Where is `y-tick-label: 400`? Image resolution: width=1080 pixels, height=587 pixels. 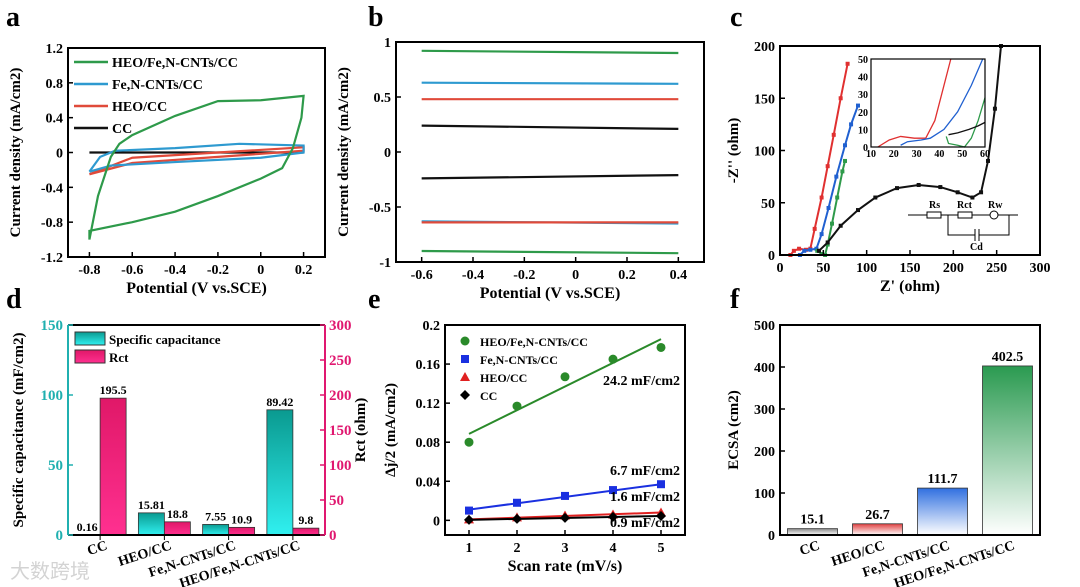
y-tick-label: 400 is located at coordinates (764, 368).